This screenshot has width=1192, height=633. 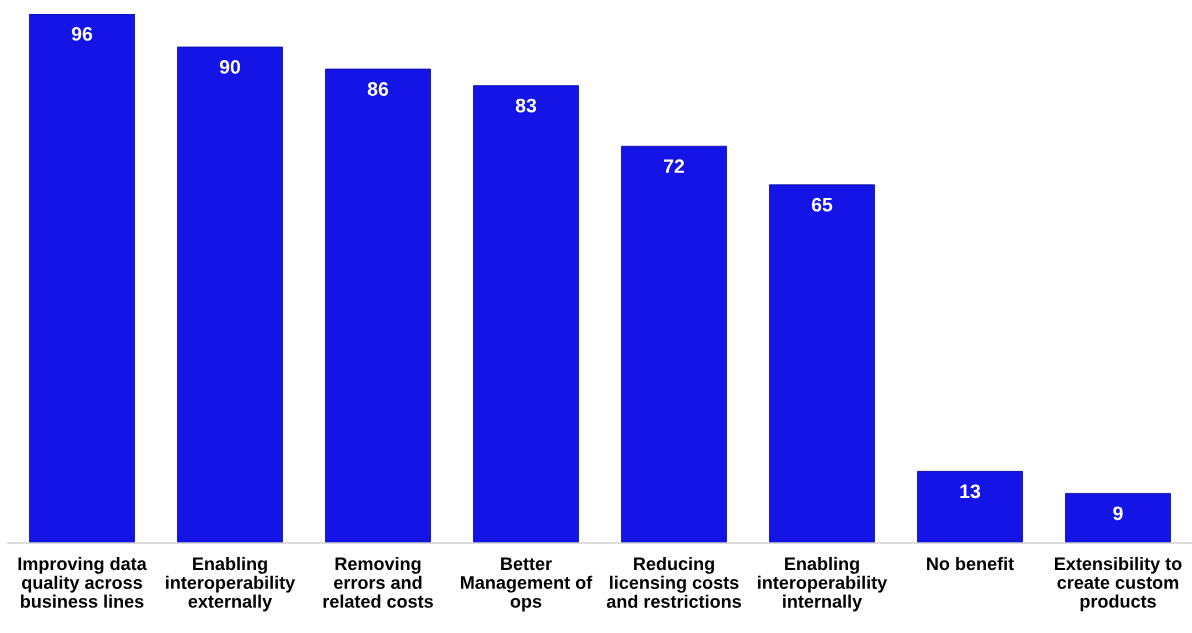 I want to click on data-label: 96, so click(x=82, y=34).